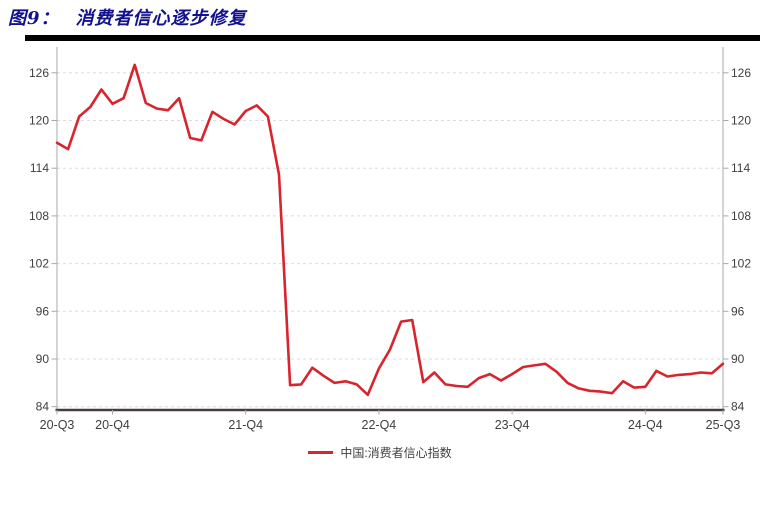  I want to click on svg-text: 22-Q4, so click(379, 425).